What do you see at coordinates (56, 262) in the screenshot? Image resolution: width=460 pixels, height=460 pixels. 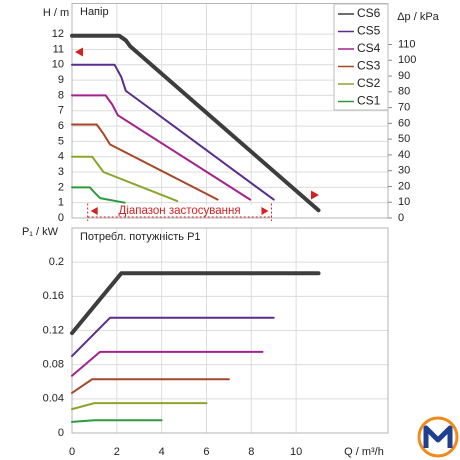 I see `y-tick-label: 0.2` at bounding box center [56, 262].